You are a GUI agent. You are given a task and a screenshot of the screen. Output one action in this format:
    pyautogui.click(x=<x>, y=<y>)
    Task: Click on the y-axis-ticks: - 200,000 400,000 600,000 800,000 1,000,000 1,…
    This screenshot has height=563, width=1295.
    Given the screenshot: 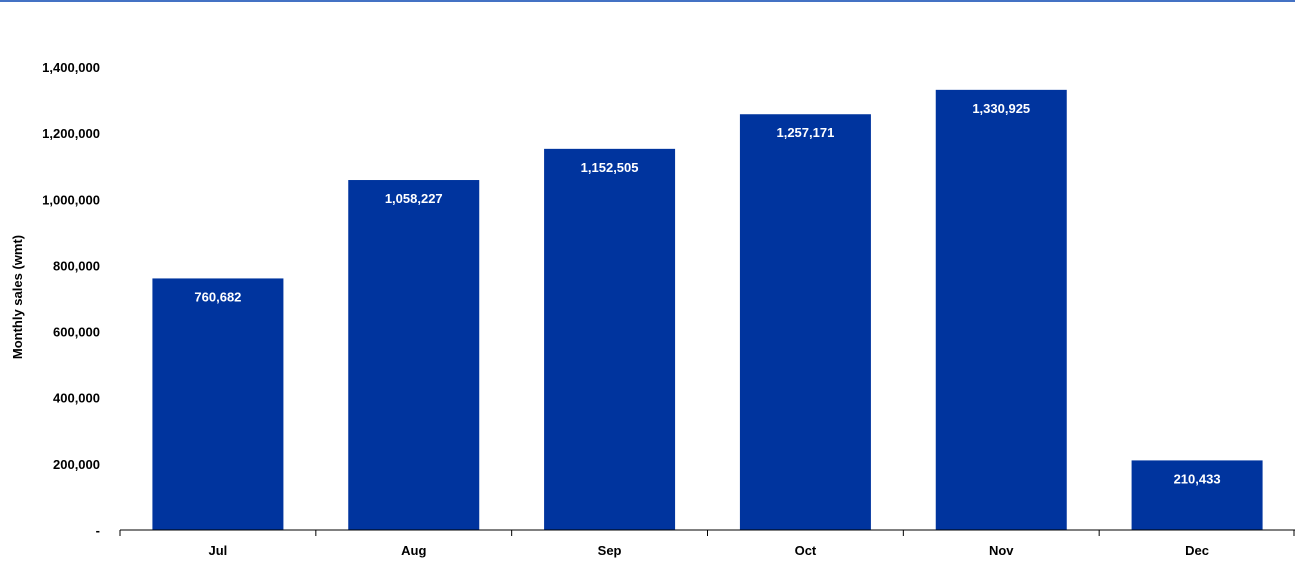 What is the action you would take?
    pyautogui.click(x=71, y=299)
    